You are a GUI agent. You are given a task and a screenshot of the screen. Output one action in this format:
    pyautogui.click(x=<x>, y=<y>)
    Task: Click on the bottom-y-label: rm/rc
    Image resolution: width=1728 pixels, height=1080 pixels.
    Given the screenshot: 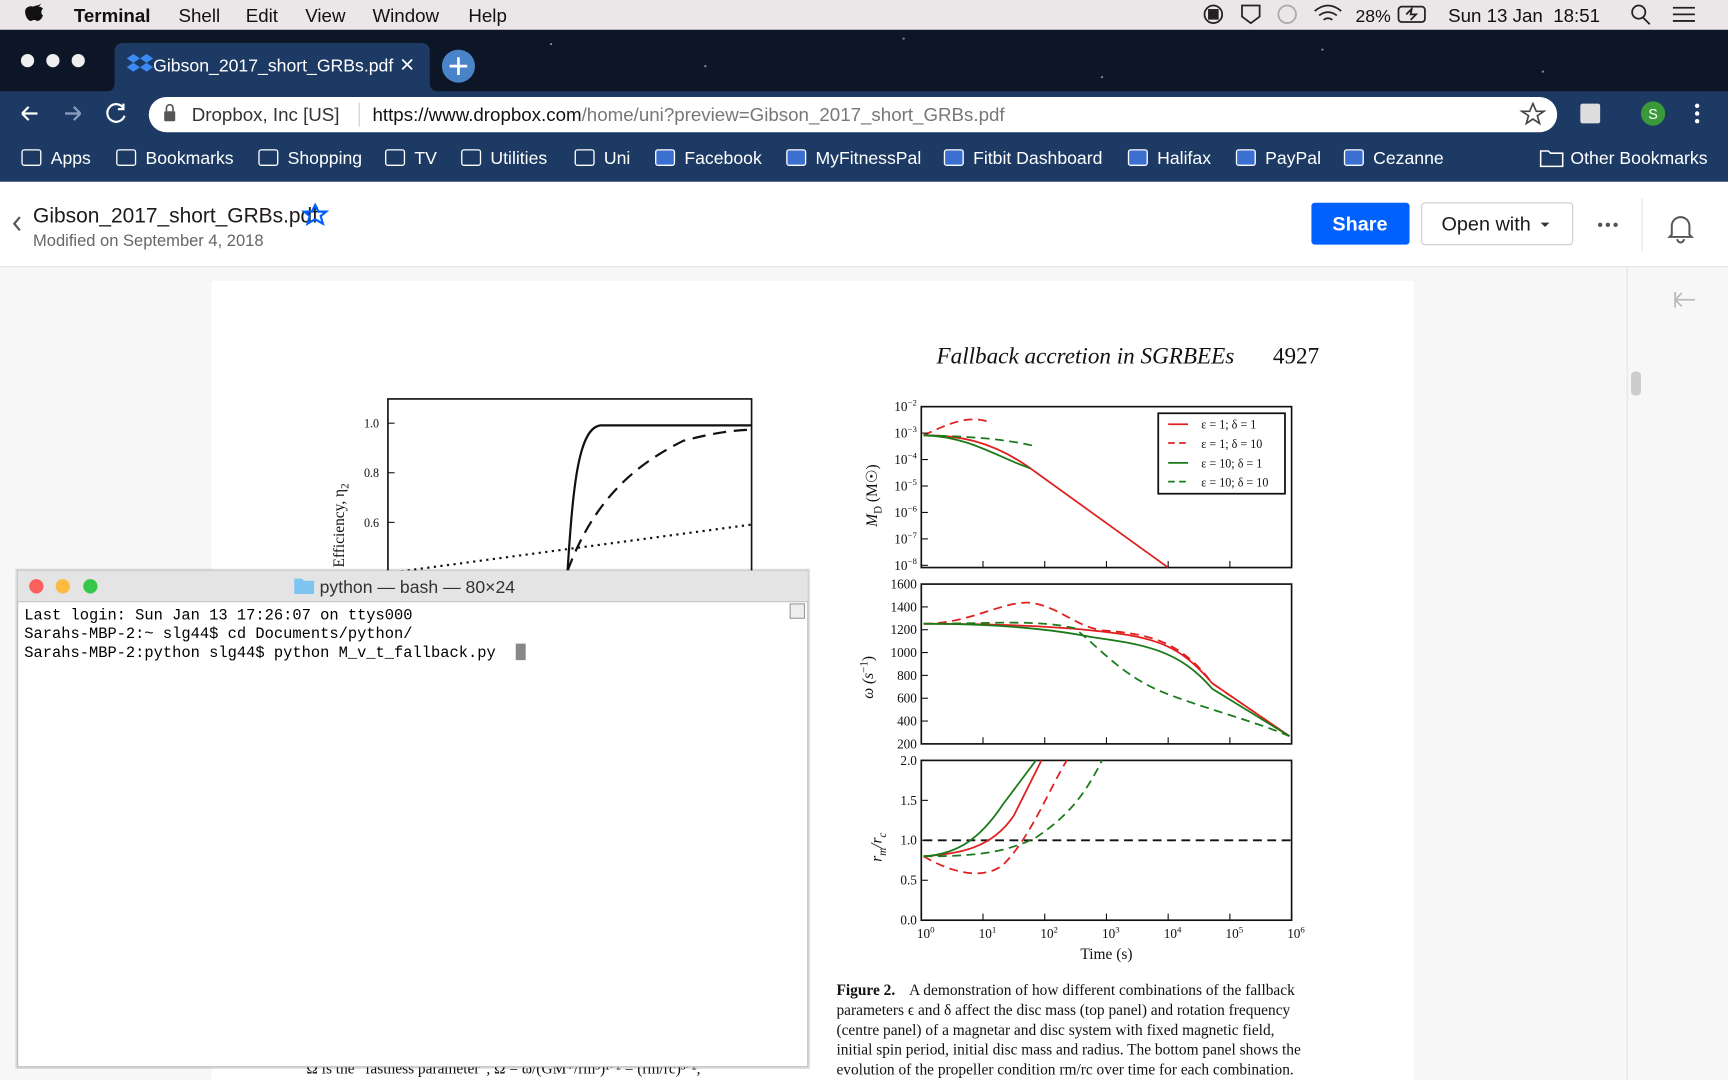 What is the action you would take?
    pyautogui.click(x=879, y=847)
    